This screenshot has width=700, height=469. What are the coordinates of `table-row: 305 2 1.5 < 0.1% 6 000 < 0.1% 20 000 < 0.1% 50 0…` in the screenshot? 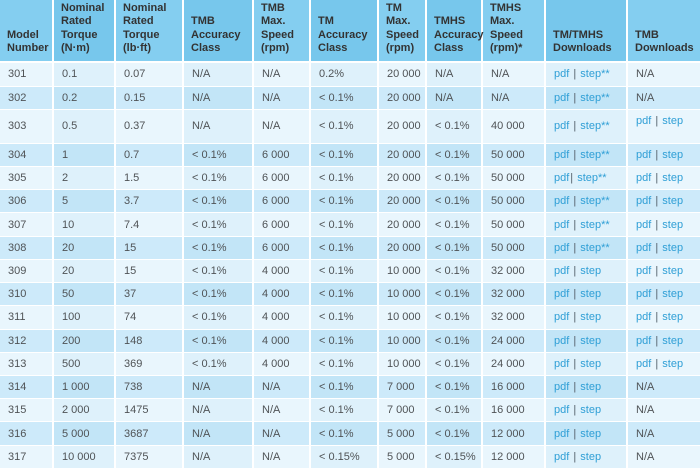 It's located at (350, 178).